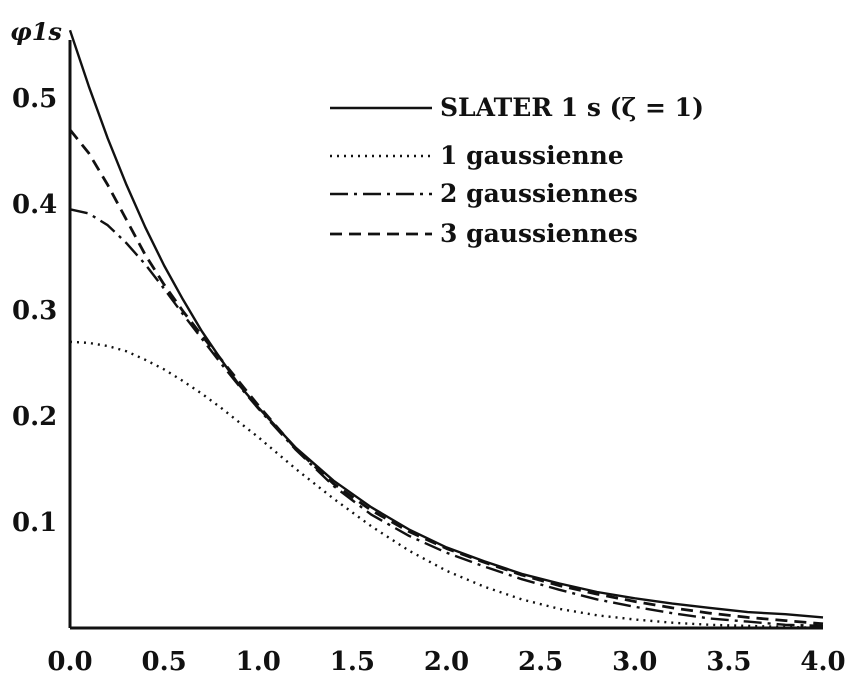  Describe the element at coordinates (164, 661) in the screenshot. I see `x-tick-label: 0.5` at that location.